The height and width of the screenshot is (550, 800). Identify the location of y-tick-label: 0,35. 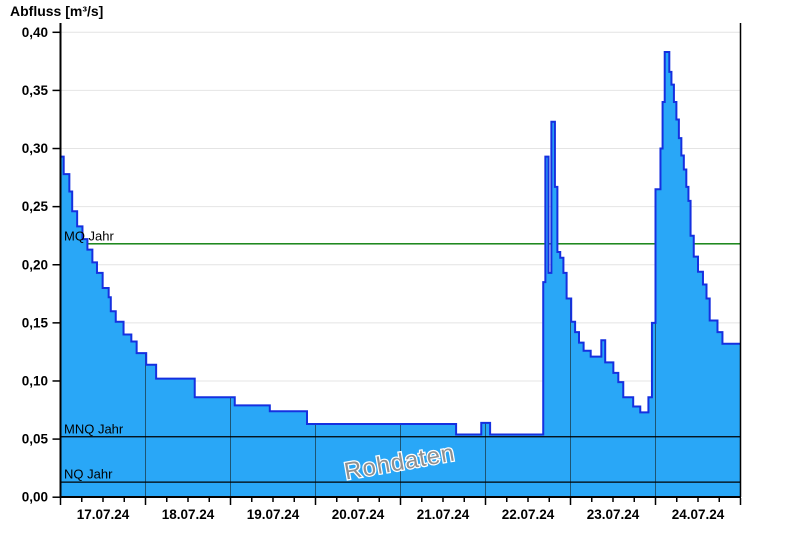
(35, 90).